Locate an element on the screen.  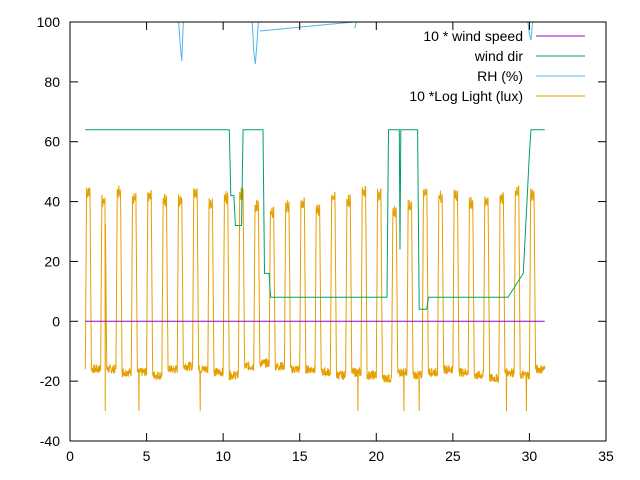
y-tick-label: 60 is located at coordinates (52, 142).